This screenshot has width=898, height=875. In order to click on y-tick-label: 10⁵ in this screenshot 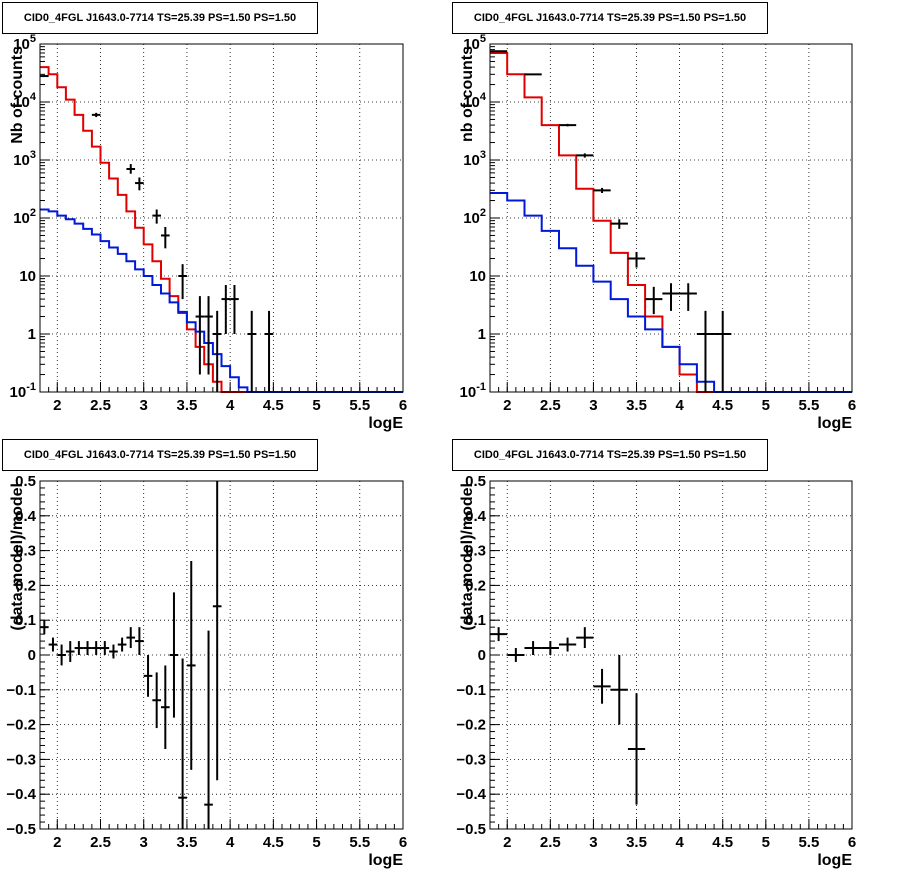, I will do `click(24, 43)`.